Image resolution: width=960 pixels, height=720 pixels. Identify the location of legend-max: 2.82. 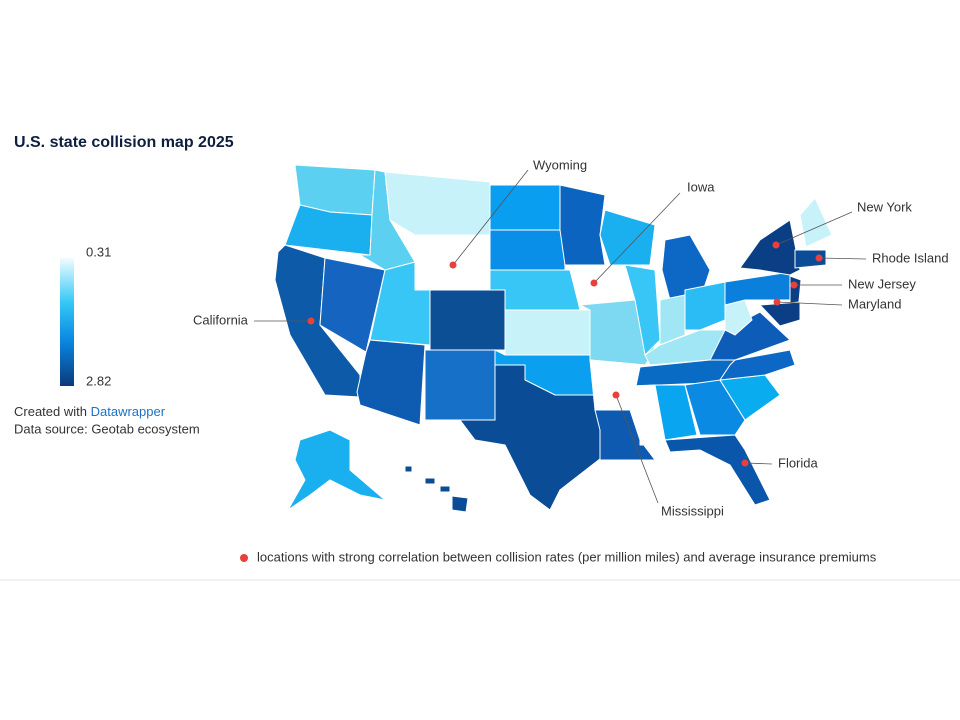
(98, 380).